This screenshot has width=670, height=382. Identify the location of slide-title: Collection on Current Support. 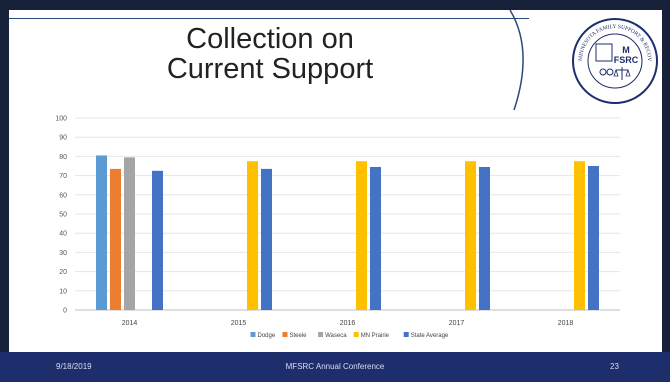
(270, 54).